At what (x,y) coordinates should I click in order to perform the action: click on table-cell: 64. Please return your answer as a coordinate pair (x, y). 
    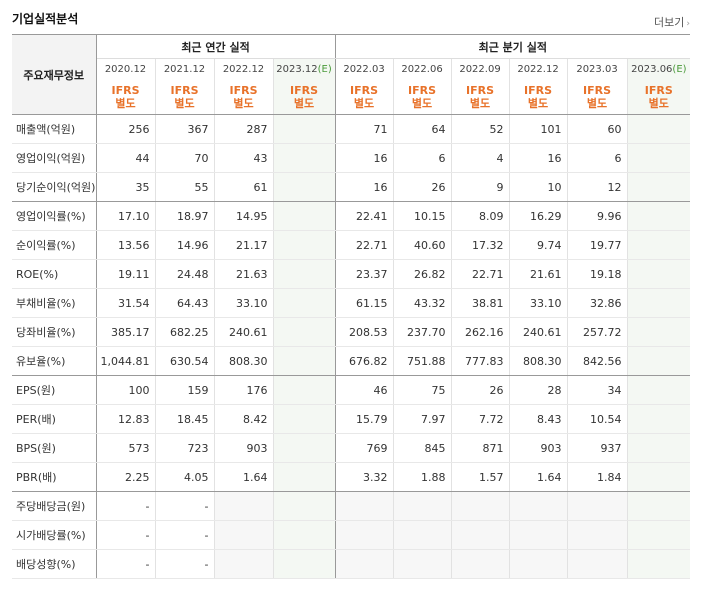
    Looking at the image, I should click on (422, 129).